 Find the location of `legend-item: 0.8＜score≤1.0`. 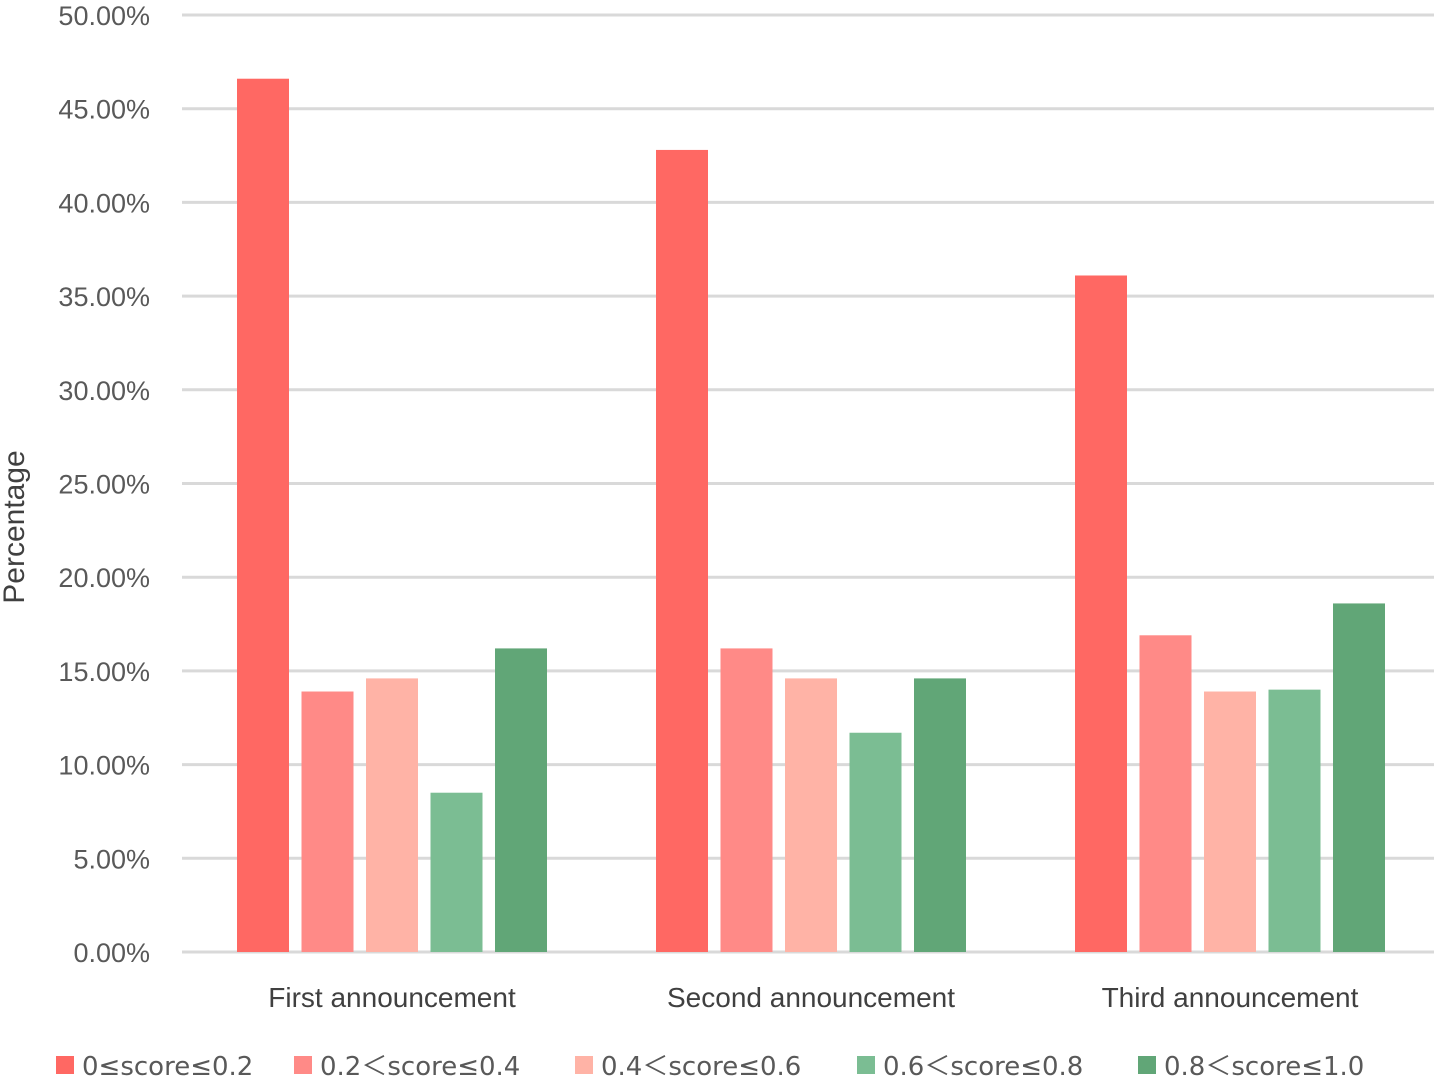

legend-item: 0.8＜score≤1.0 is located at coordinates (1251, 1067).